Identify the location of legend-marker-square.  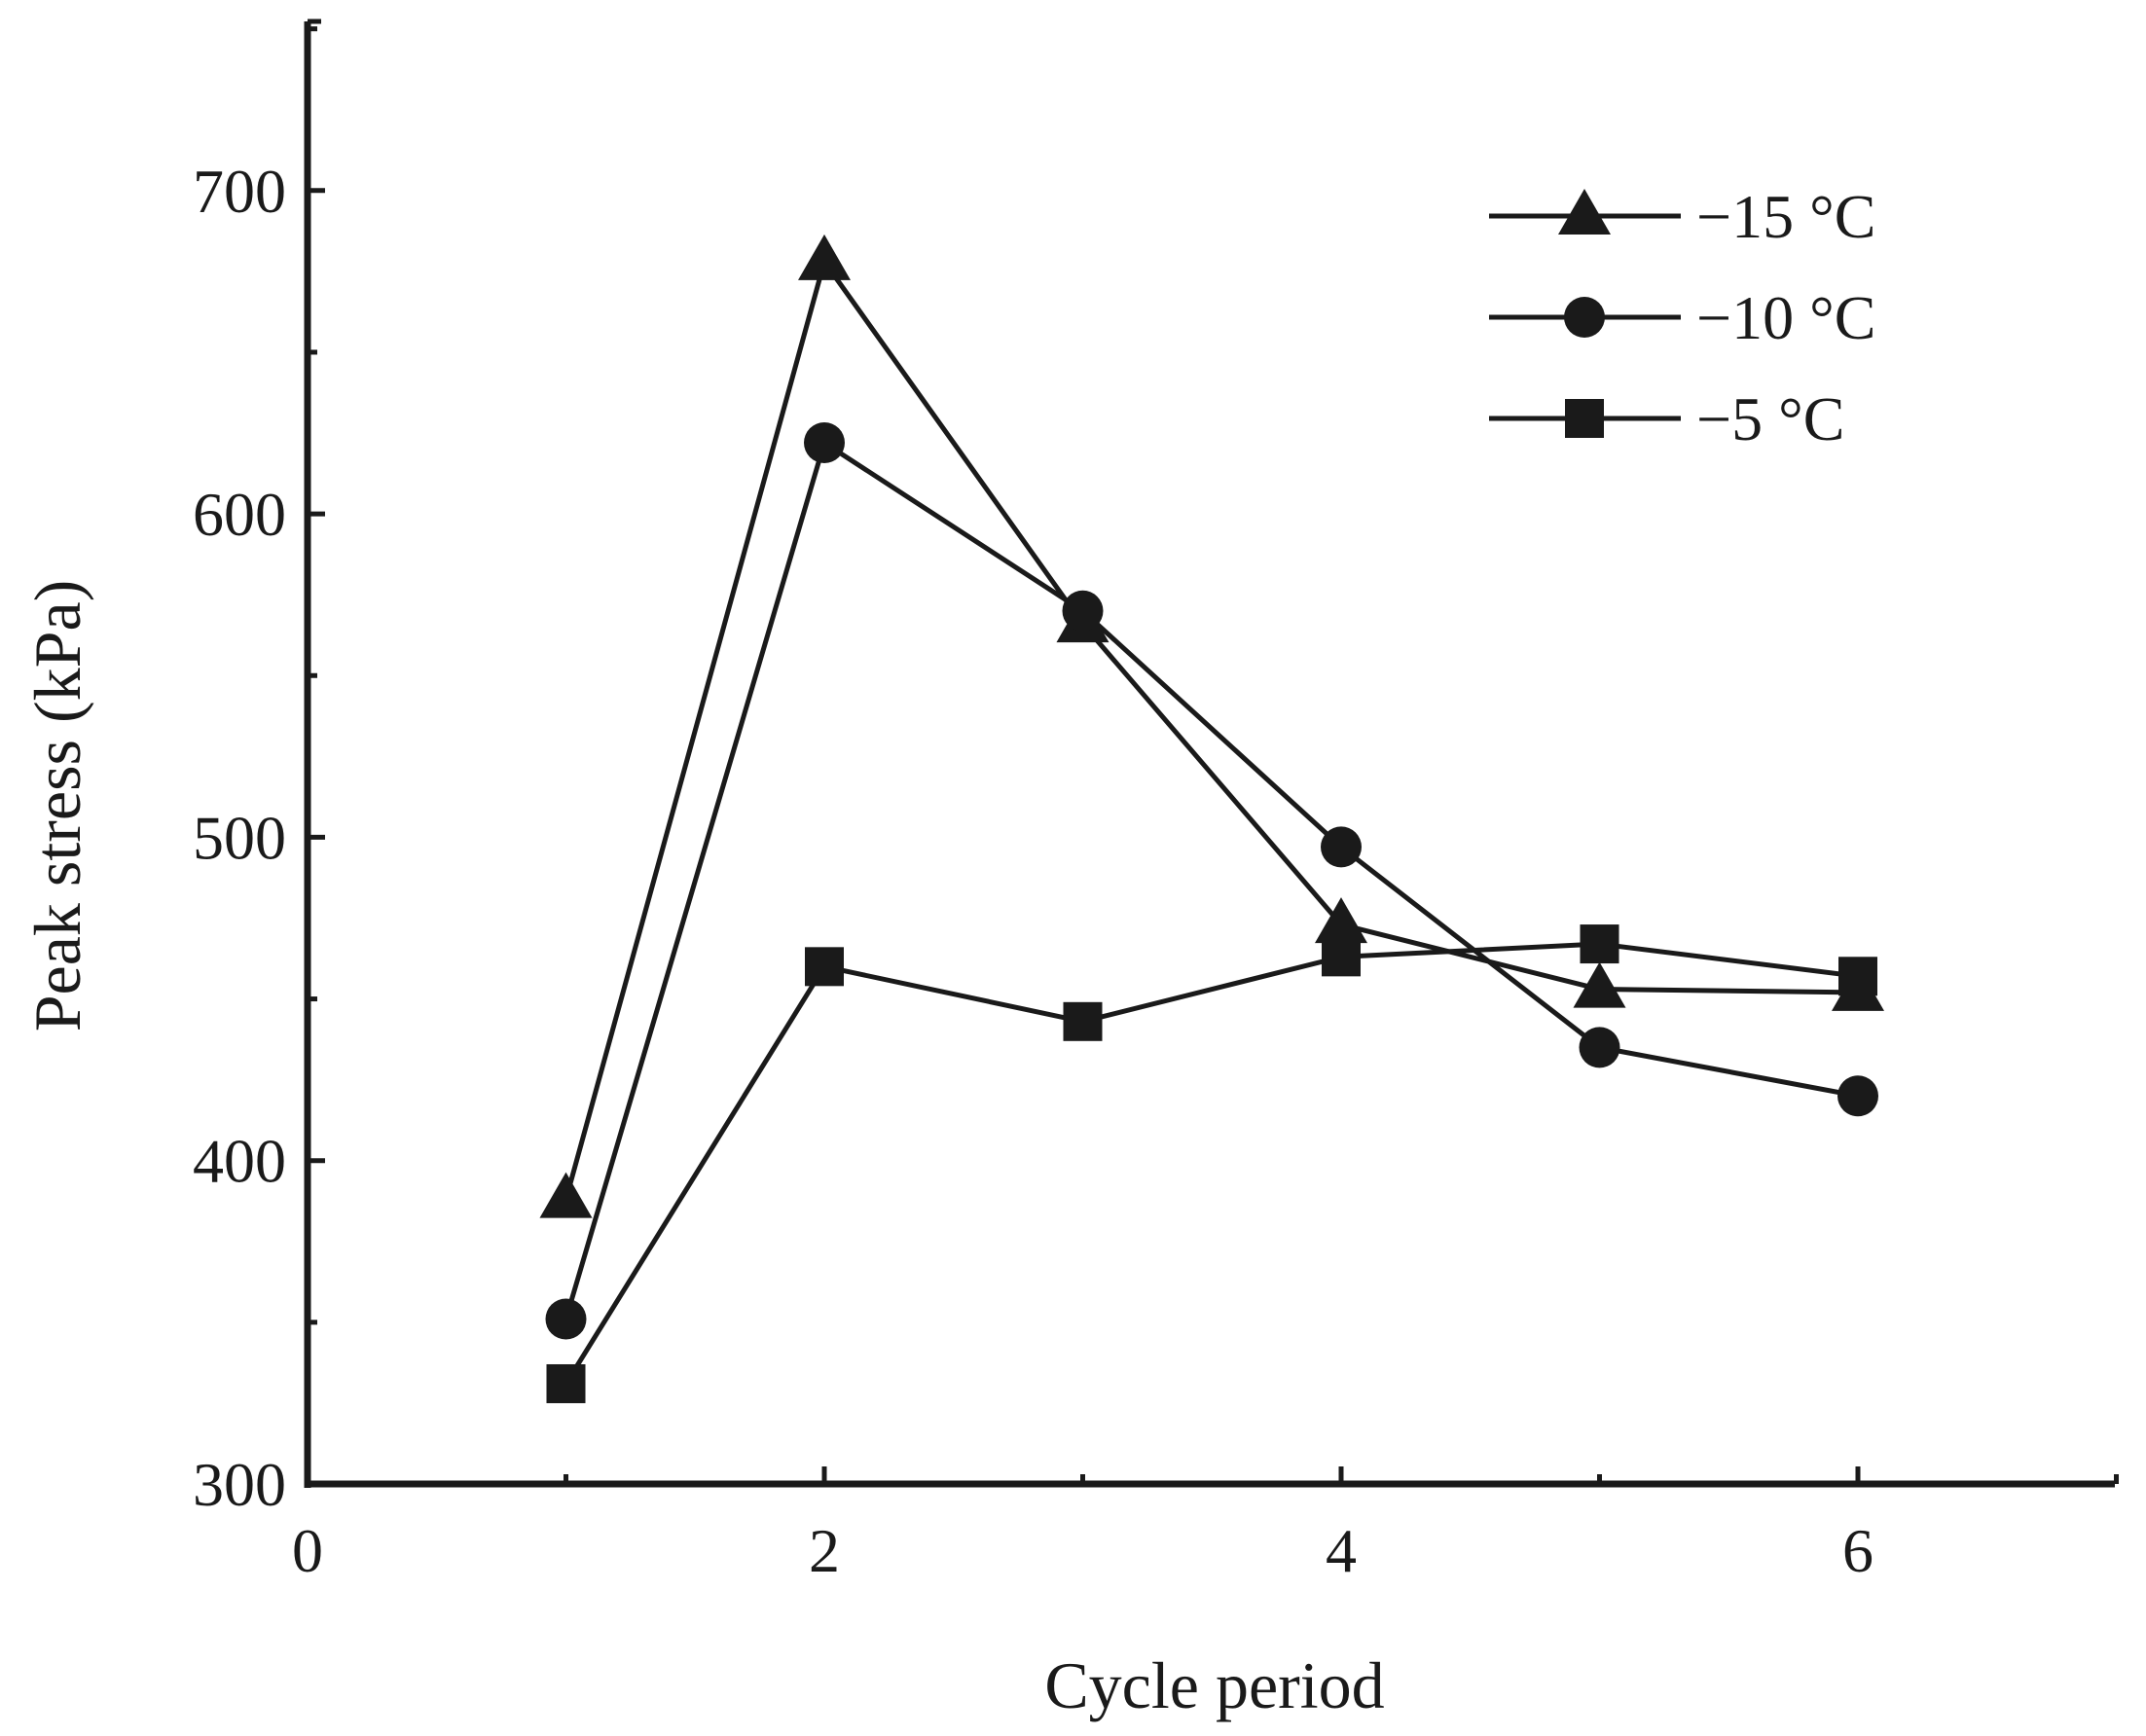
(1584, 419).